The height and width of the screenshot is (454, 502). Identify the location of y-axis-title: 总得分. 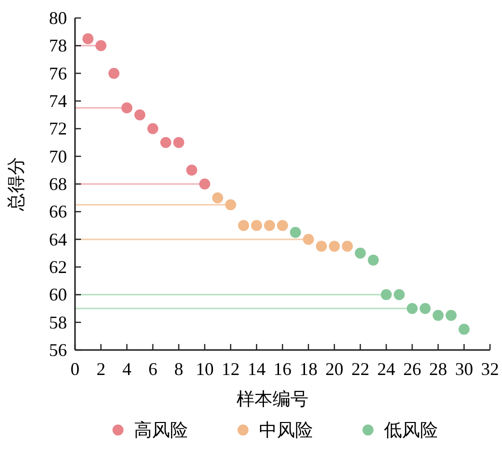
(16, 184).